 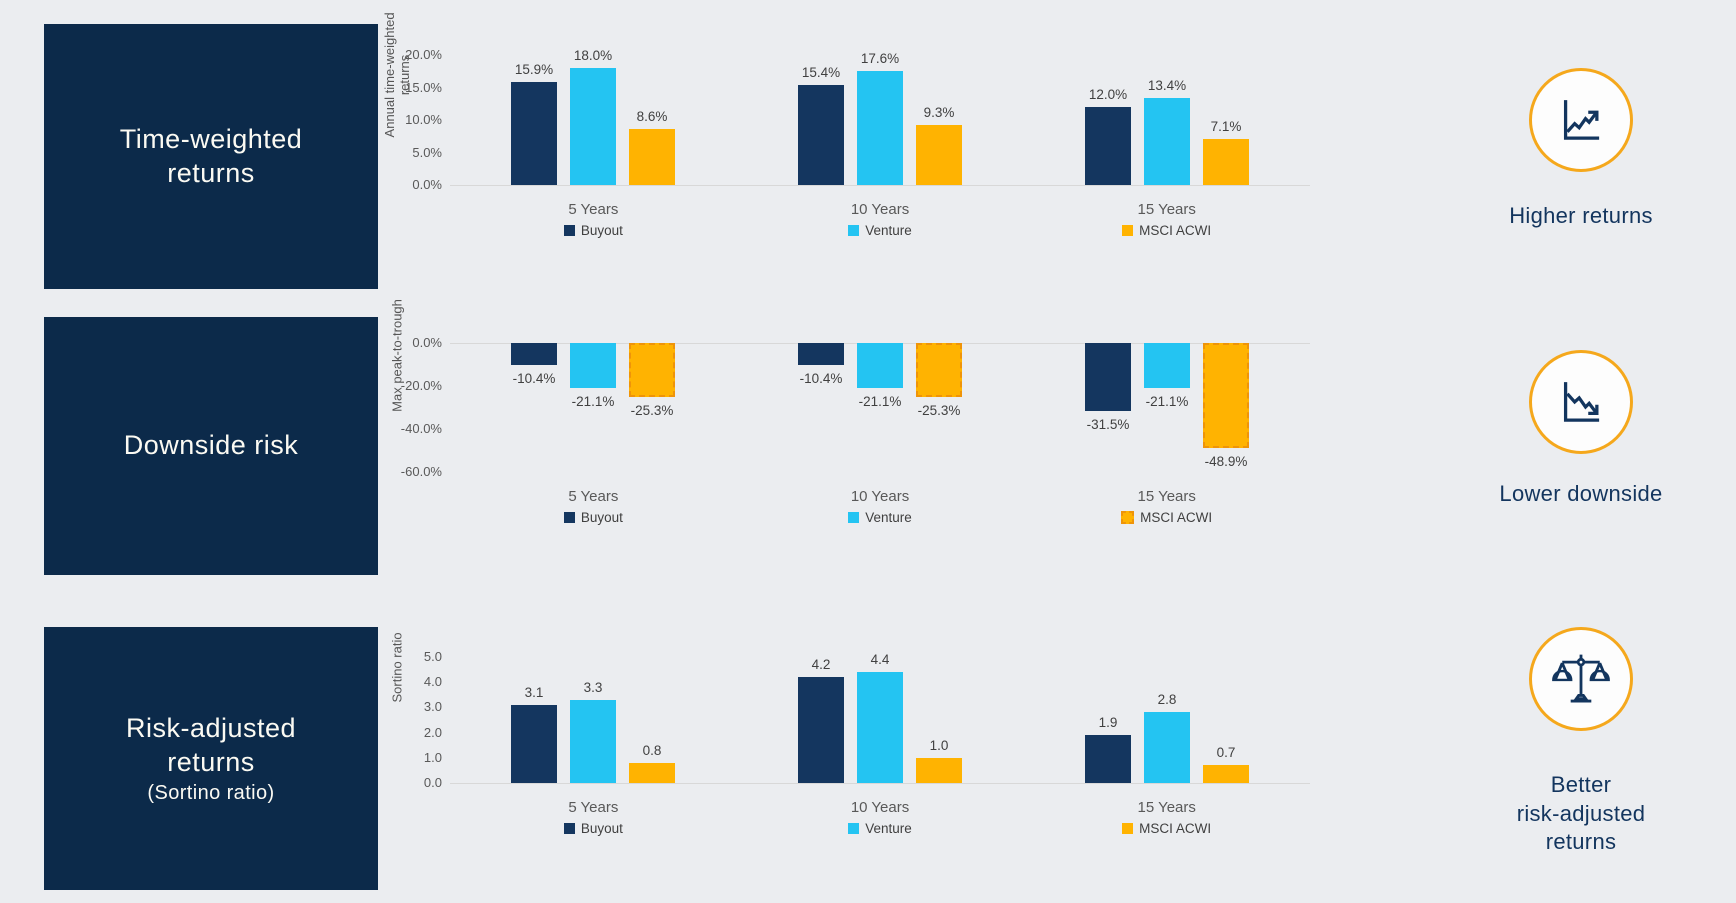 I want to click on bar-value-label: 12.0%, so click(x=1108, y=94).